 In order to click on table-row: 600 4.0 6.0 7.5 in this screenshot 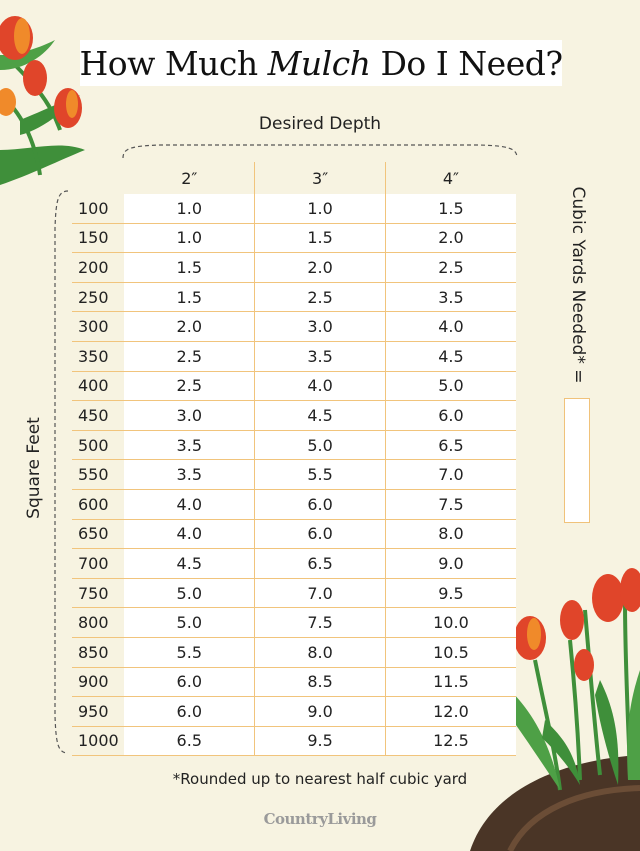, I will do `click(294, 504)`.